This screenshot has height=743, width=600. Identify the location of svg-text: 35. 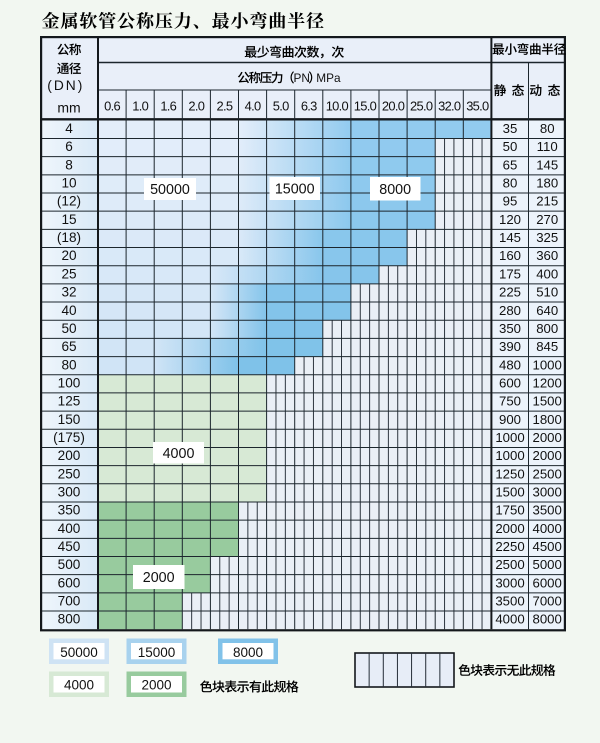
(510, 128).